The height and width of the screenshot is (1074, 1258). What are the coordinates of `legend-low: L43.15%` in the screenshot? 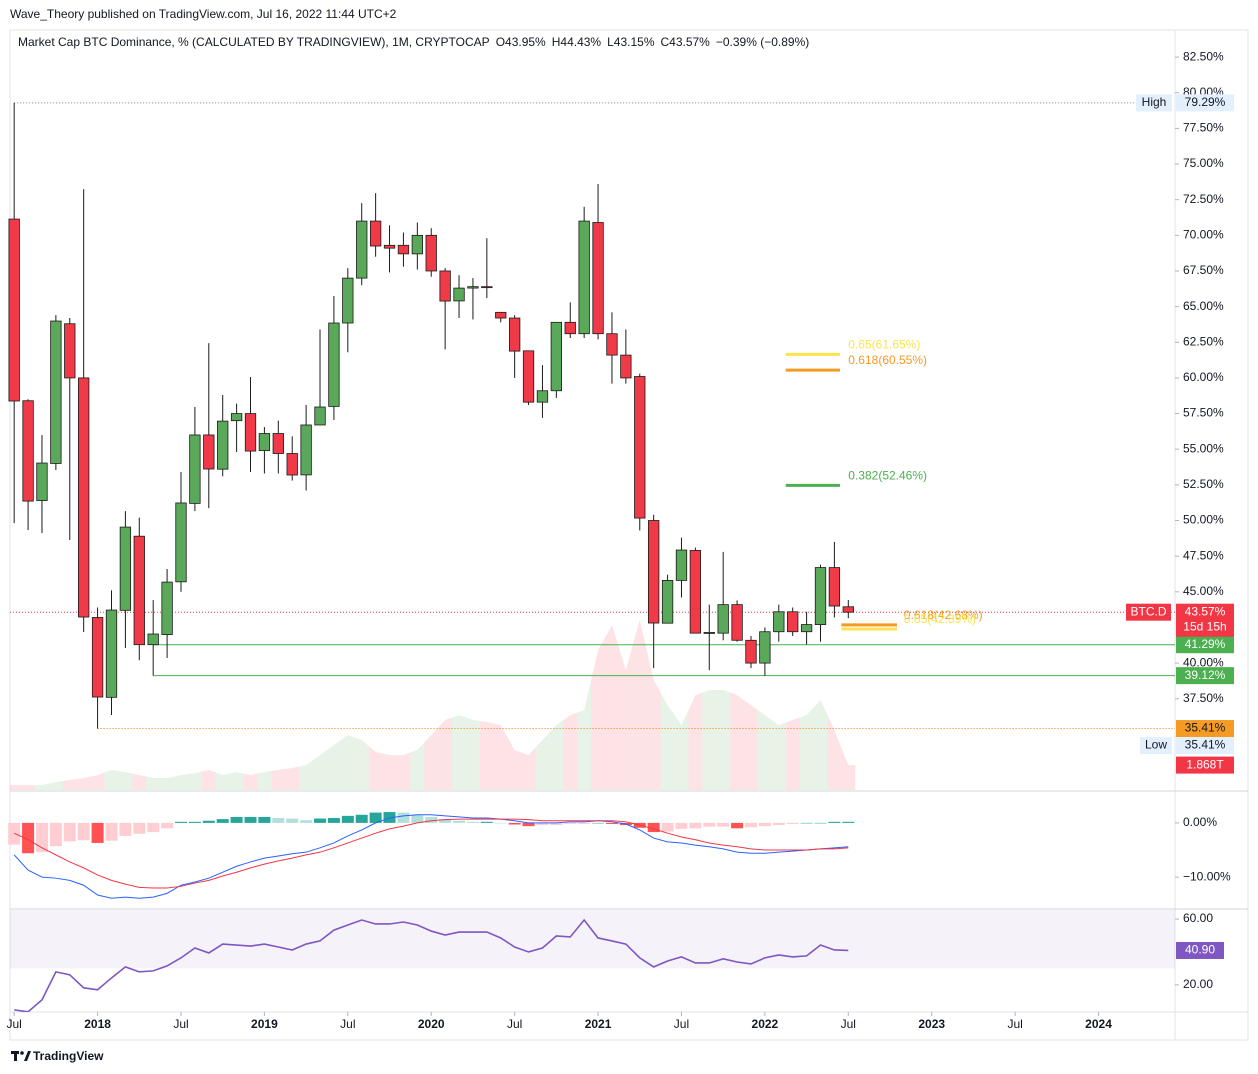 It's located at (631, 42).